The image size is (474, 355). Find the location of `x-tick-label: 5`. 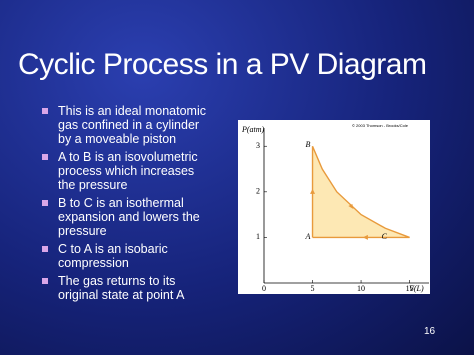

x-tick-label: 5 is located at coordinates (313, 288).